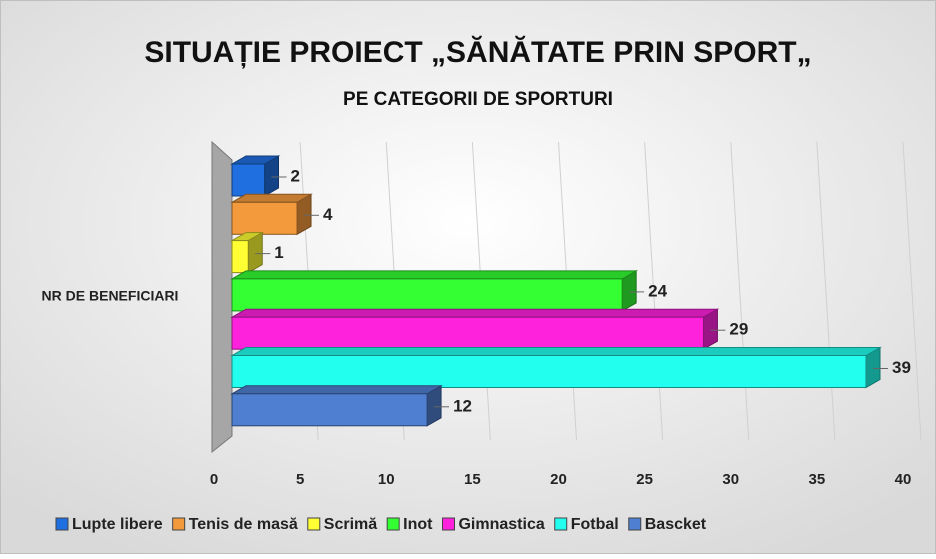 The height and width of the screenshot is (559, 936). What do you see at coordinates (730, 479) in the screenshot?
I see `x-tick-label: 30` at bounding box center [730, 479].